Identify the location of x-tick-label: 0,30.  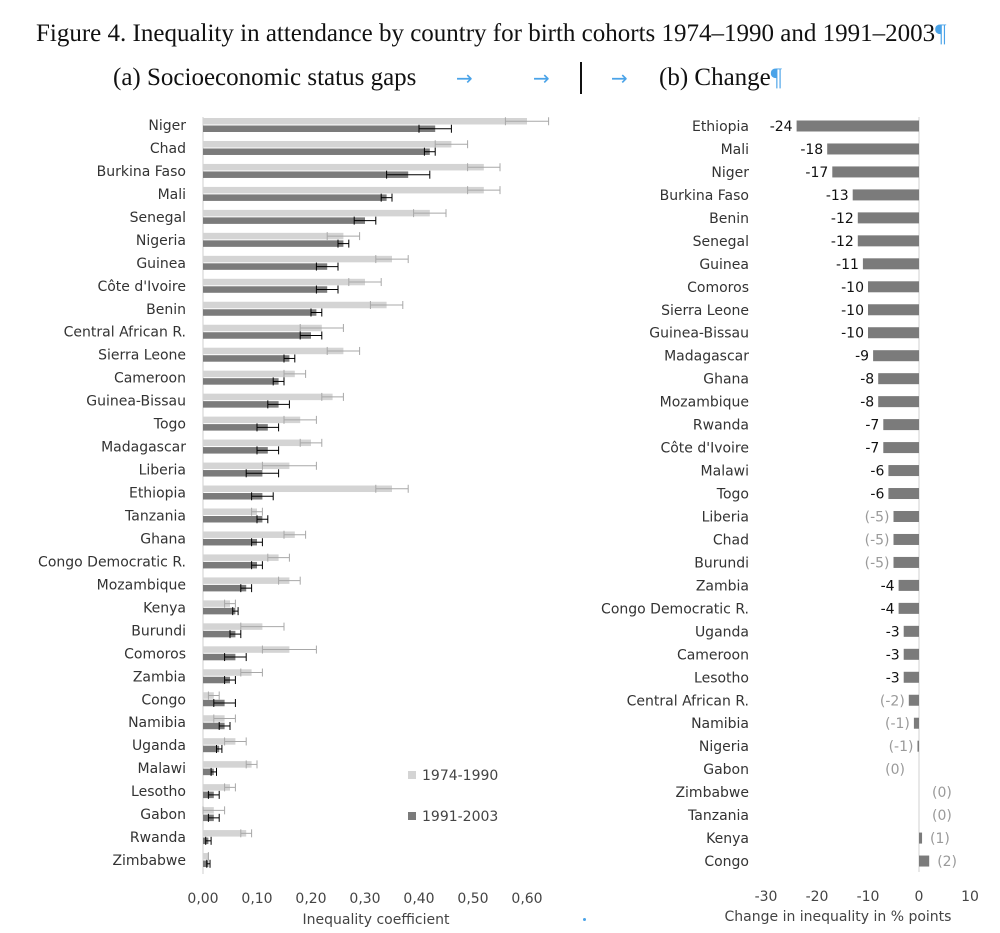
(364, 899).